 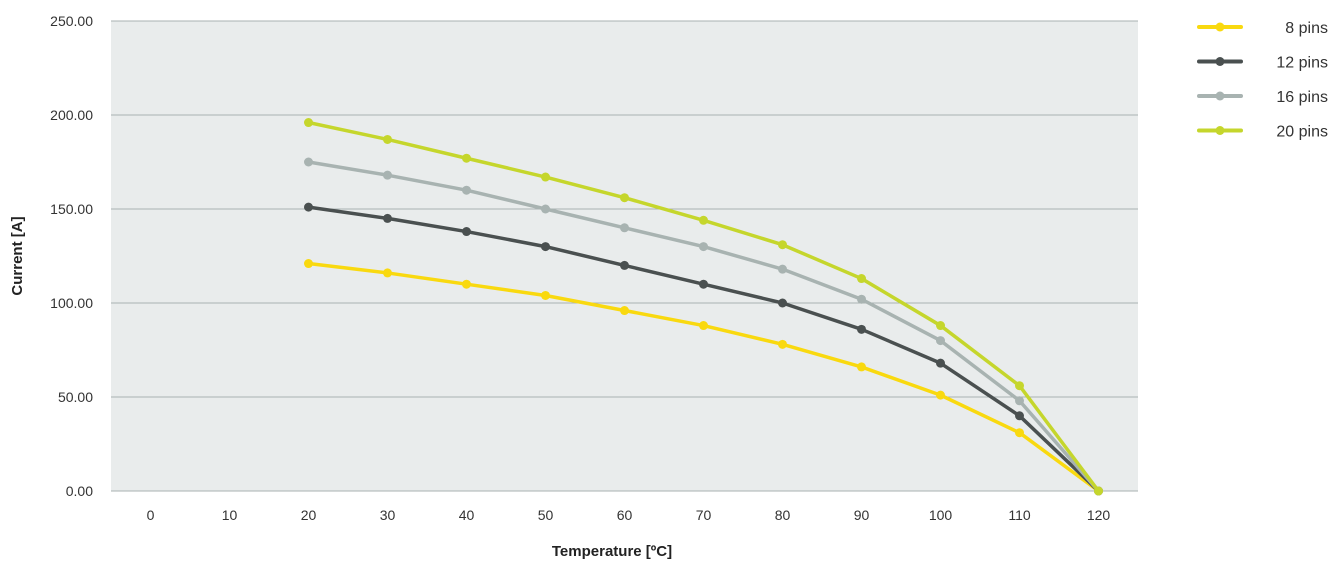 I want to click on legend-label: 8 pins, so click(x=1306, y=28).